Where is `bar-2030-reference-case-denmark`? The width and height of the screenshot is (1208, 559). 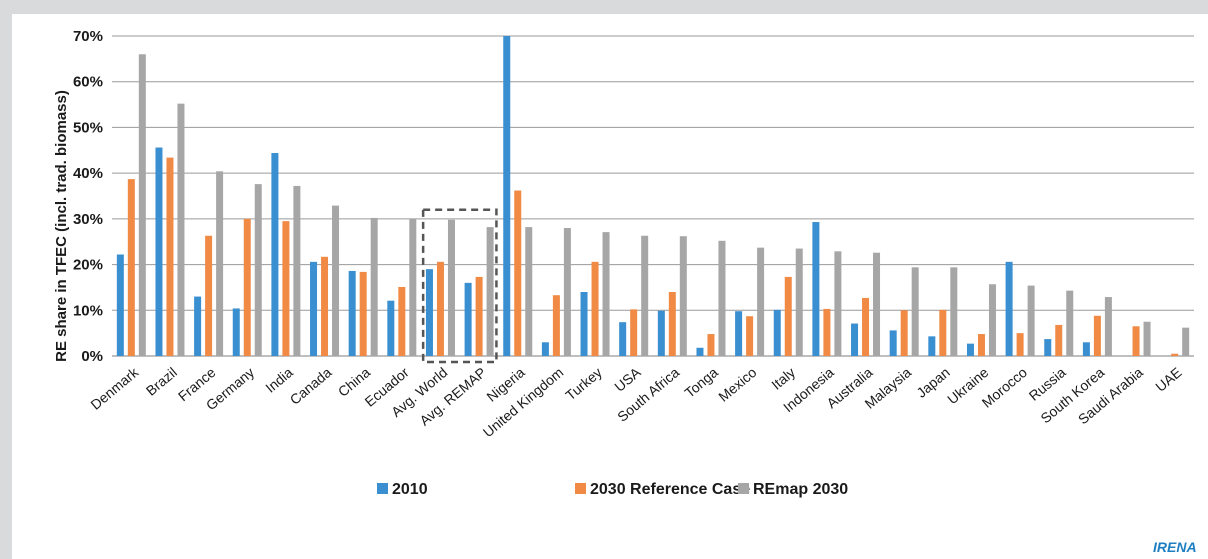
bar-2030-reference-case-denmark is located at coordinates (131, 267).